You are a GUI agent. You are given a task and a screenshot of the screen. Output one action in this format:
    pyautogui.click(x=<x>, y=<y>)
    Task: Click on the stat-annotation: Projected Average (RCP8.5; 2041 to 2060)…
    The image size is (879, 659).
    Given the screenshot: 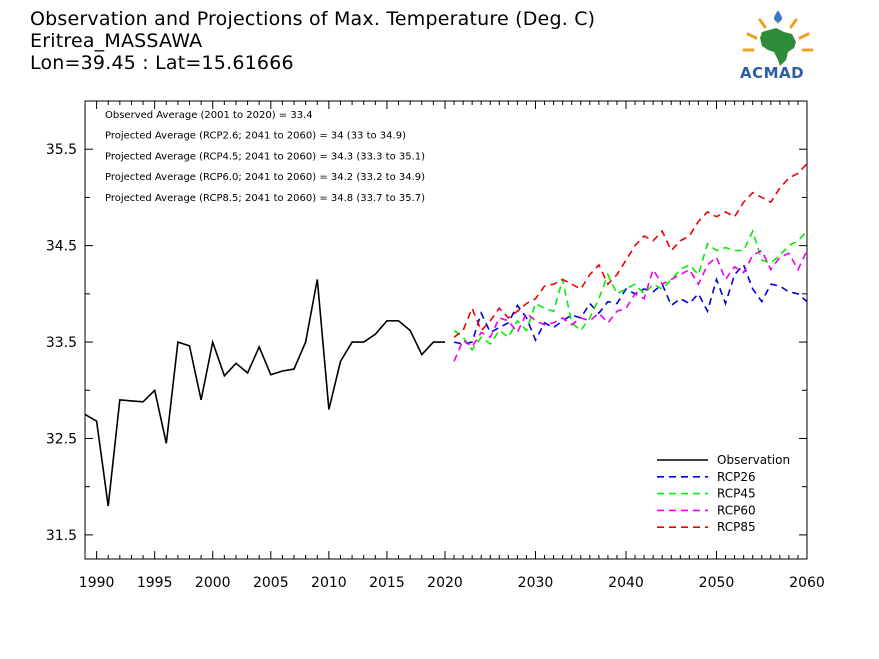 What is the action you would take?
    pyautogui.click(x=265, y=198)
    